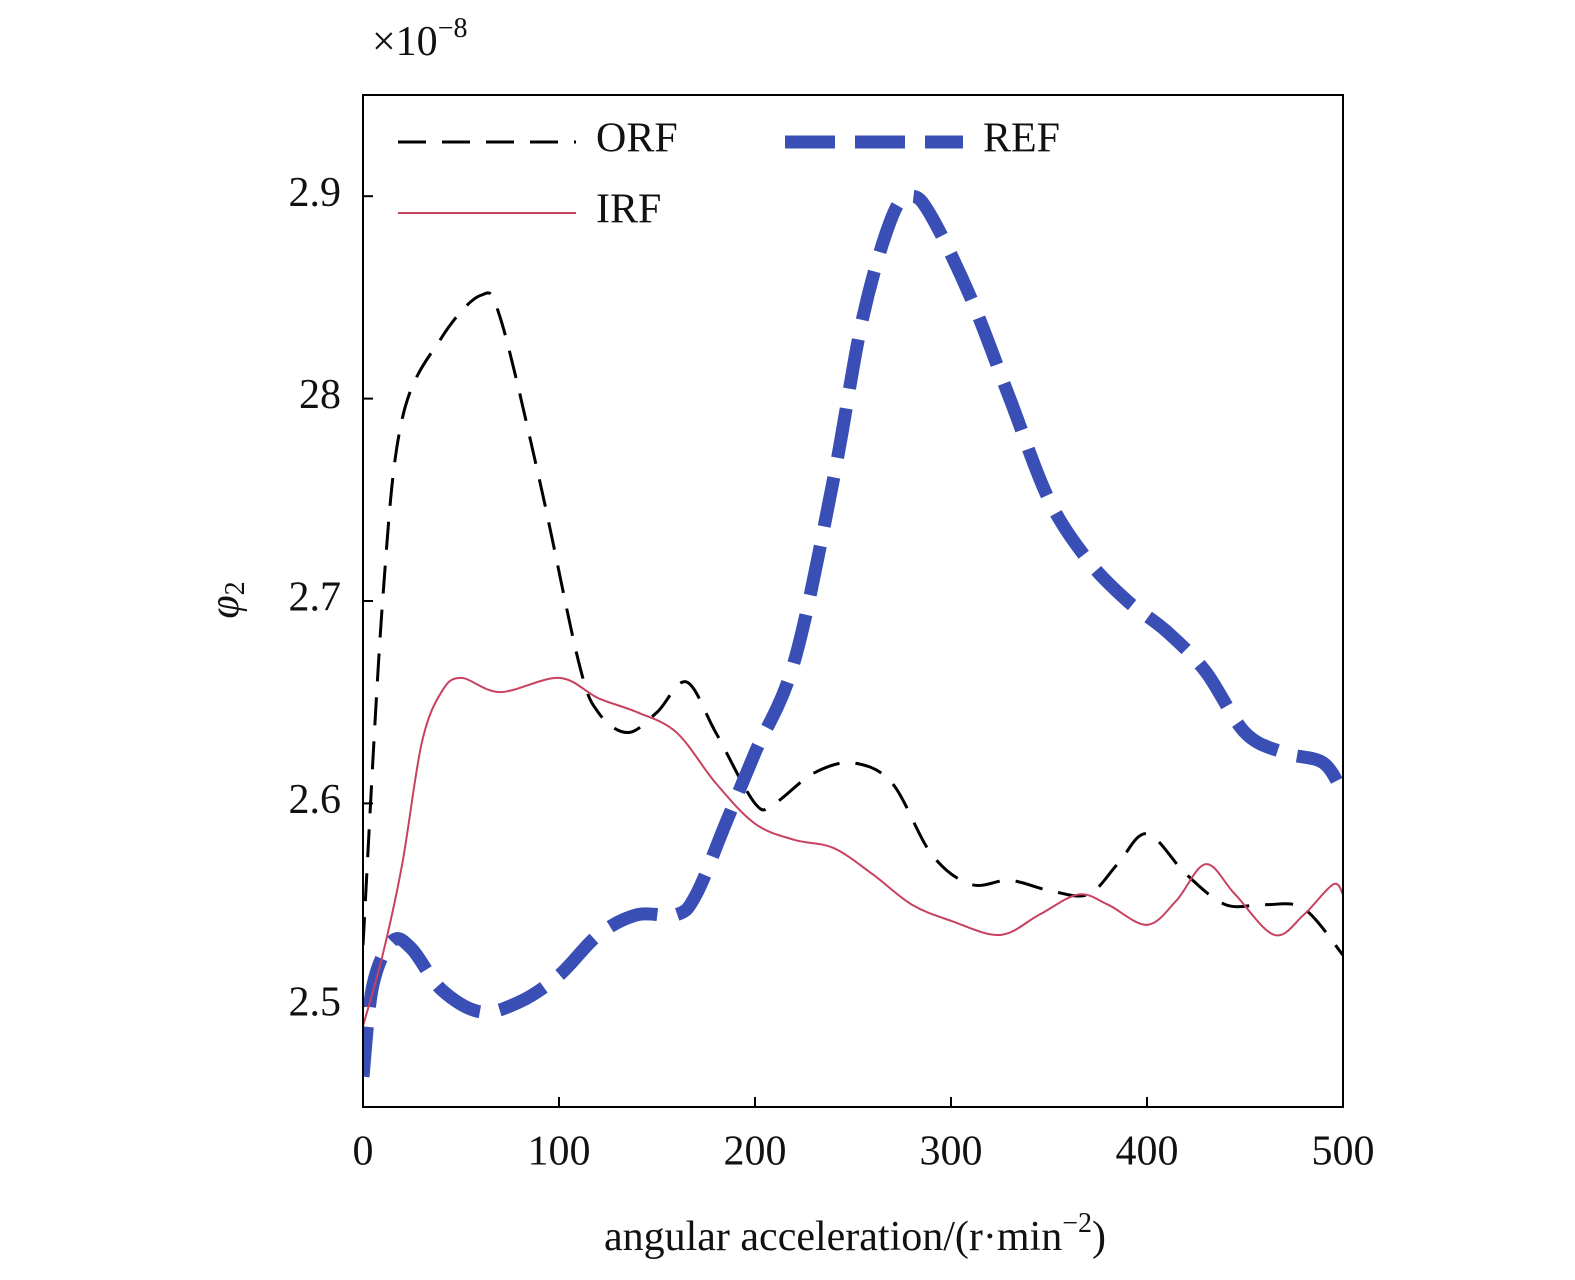 The width and height of the screenshot is (1575, 1280). Describe the element at coordinates (315, 598) in the screenshot. I see `y-tick-label: 2.7` at that location.